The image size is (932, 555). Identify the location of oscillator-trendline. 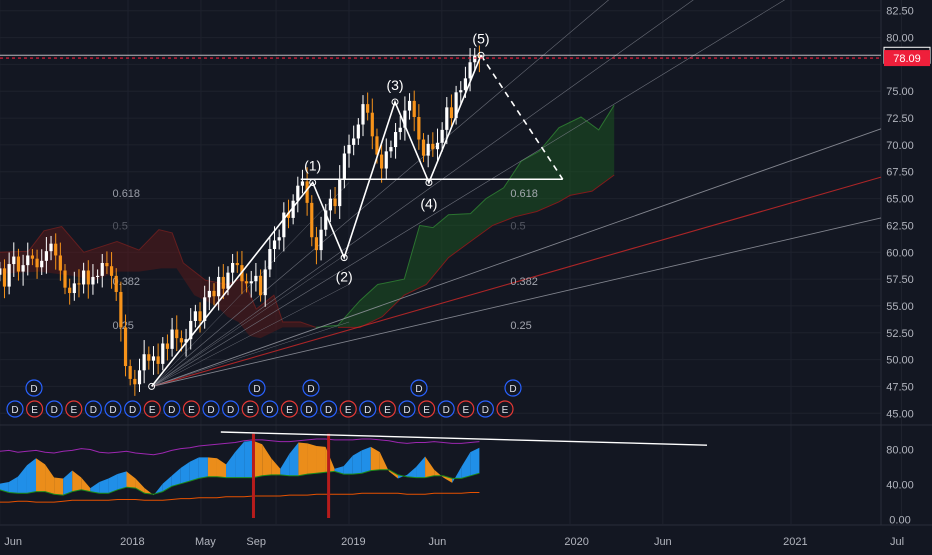
(464, 438).